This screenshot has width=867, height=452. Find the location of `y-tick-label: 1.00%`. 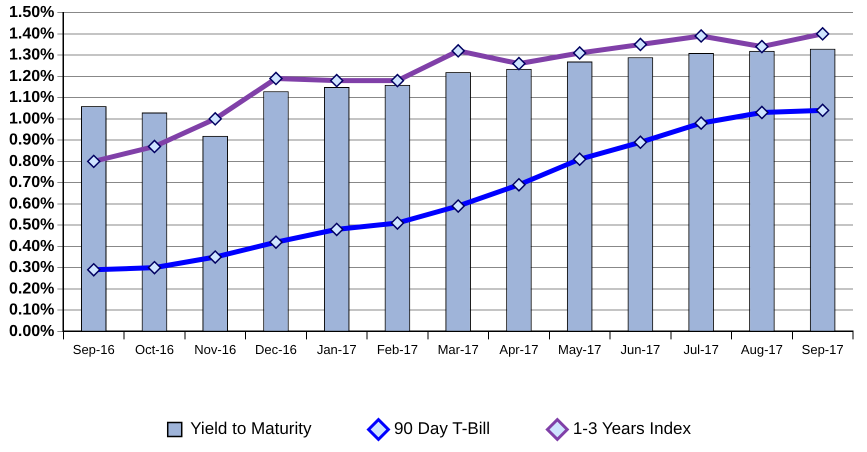

y-tick-label: 1.00% is located at coordinates (31, 119).